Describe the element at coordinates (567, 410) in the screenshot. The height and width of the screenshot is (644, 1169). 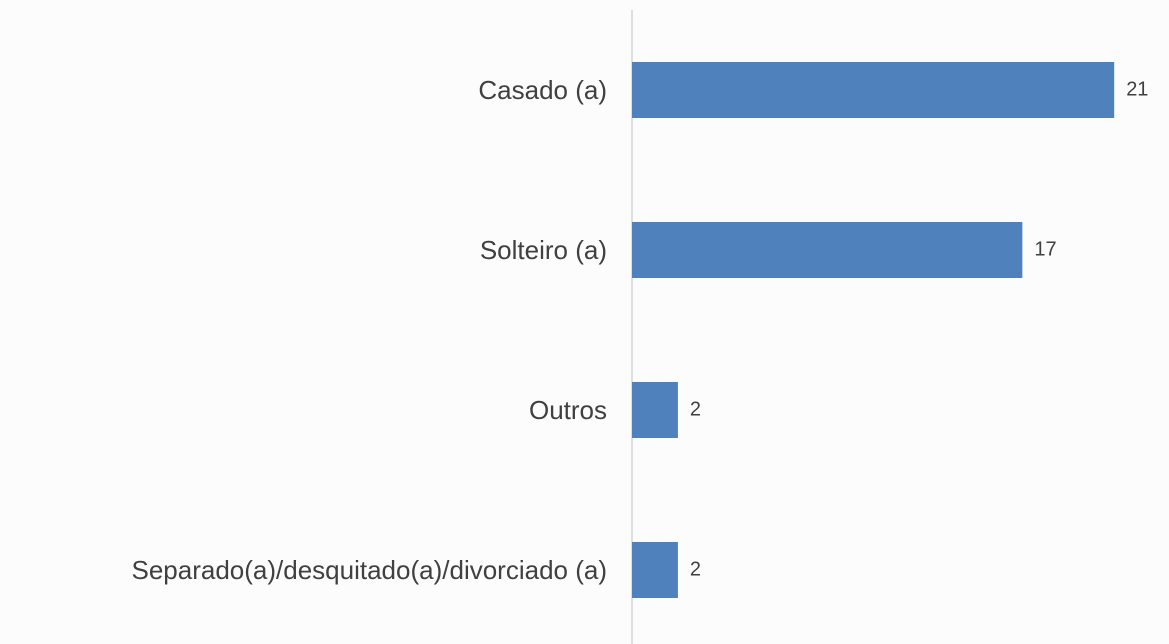
I see `category-label: Outros` at that location.